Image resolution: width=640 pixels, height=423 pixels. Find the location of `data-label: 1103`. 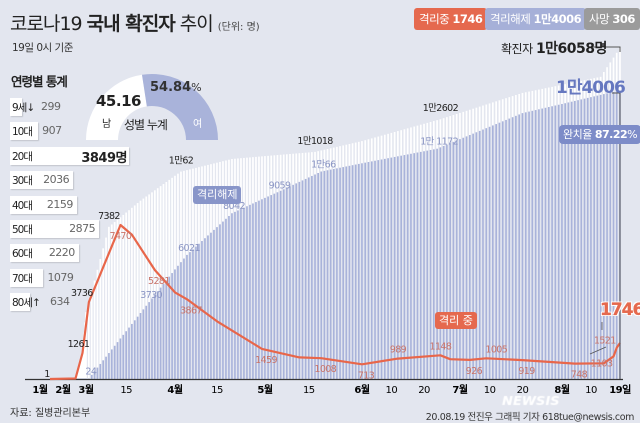

data-label: 1103 is located at coordinates (602, 363).